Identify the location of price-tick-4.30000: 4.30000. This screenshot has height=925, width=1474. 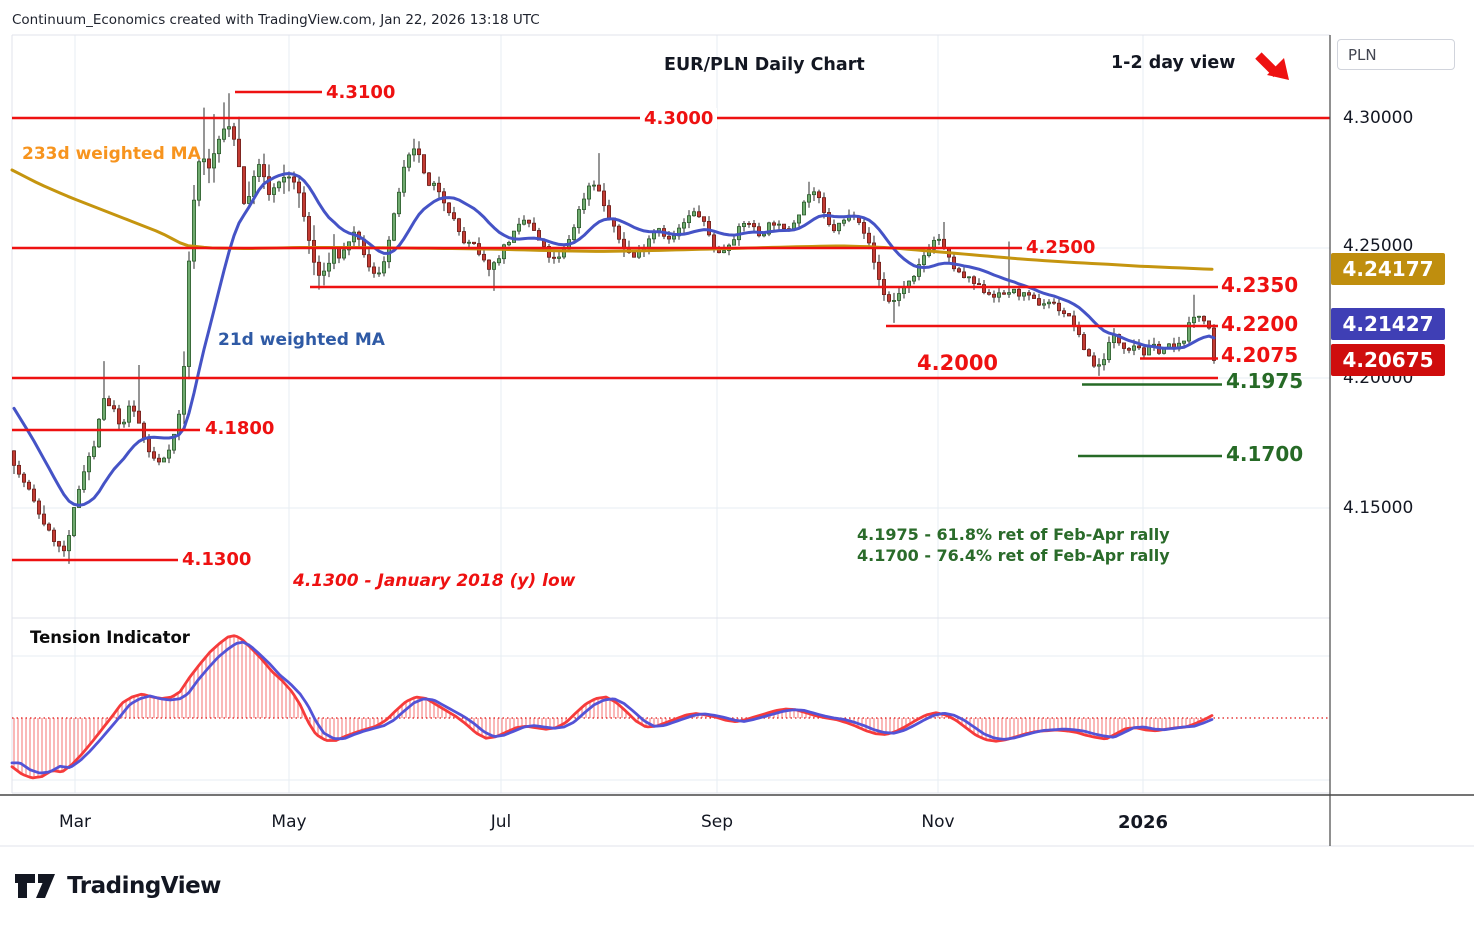
(1378, 118).